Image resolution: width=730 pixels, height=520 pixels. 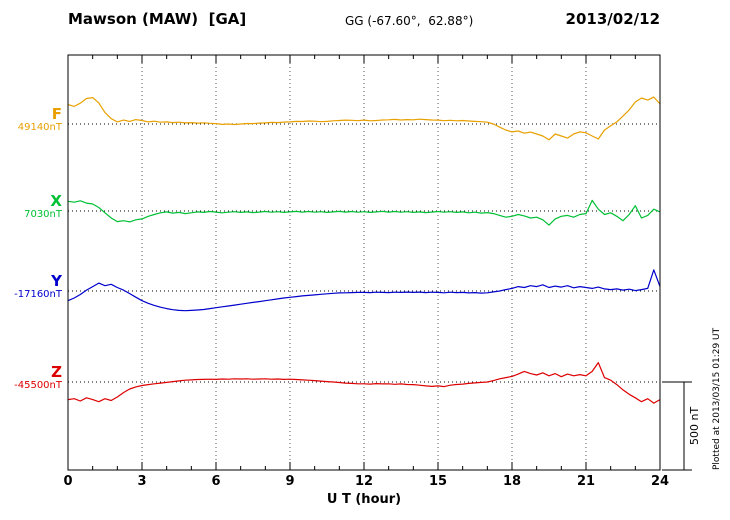 I want to click on station-title: Mawson (MAW) [GA], so click(x=157, y=19).